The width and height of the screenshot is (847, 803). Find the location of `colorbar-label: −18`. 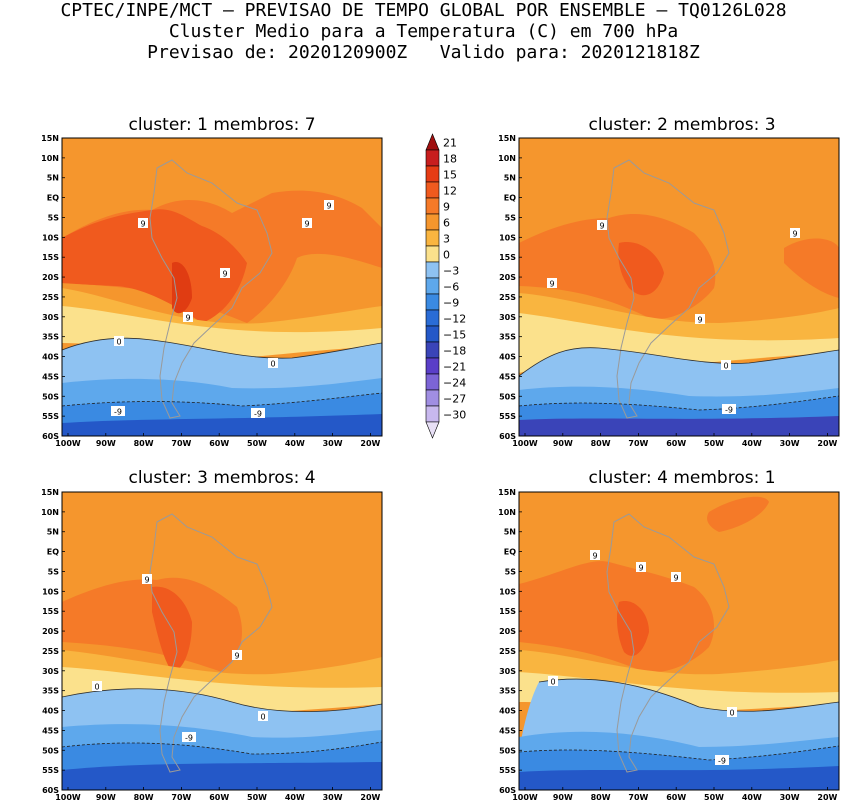

colorbar-label: −18 is located at coordinates (454, 351).